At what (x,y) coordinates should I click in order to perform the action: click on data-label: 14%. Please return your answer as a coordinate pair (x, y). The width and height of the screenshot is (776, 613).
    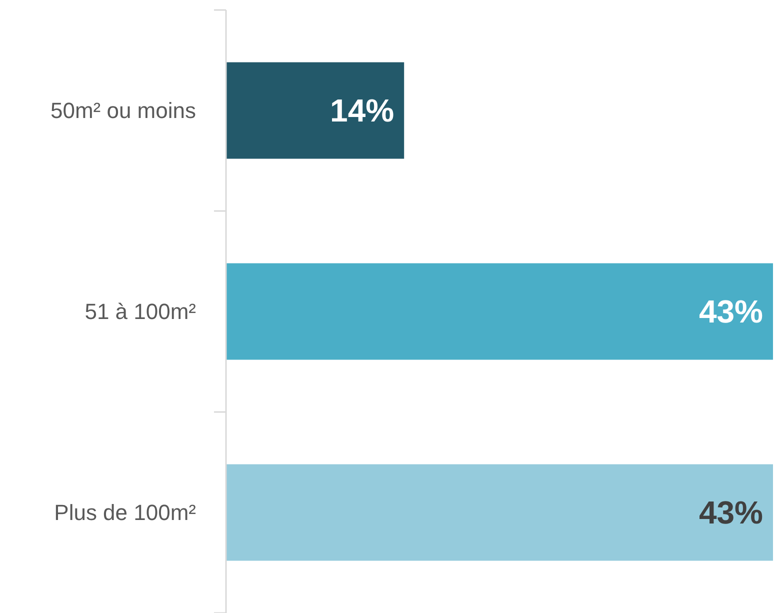
    Looking at the image, I should click on (362, 110).